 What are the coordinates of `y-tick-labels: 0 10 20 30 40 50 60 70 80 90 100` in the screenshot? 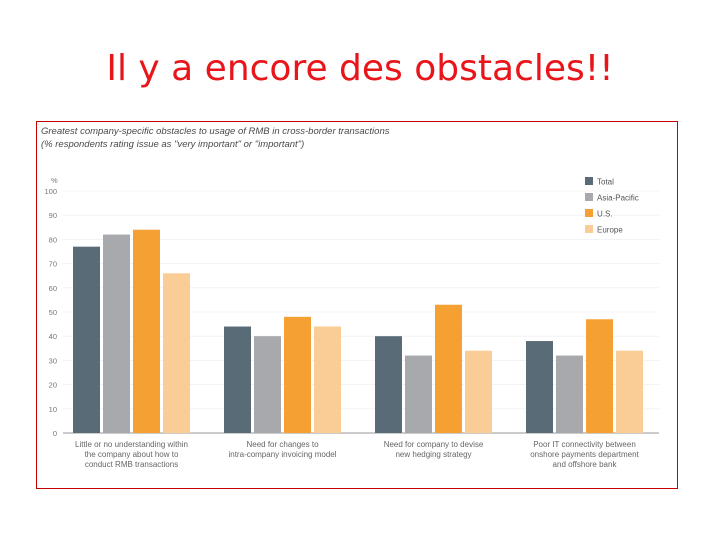 It's located at (50, 312).